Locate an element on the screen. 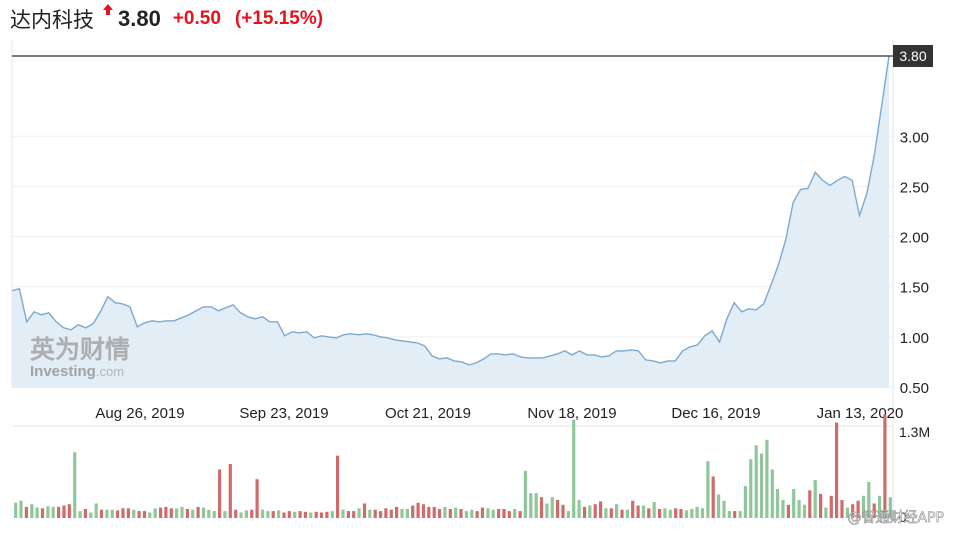  stock-name: 达内科技 is located at coordinates (52, 20).